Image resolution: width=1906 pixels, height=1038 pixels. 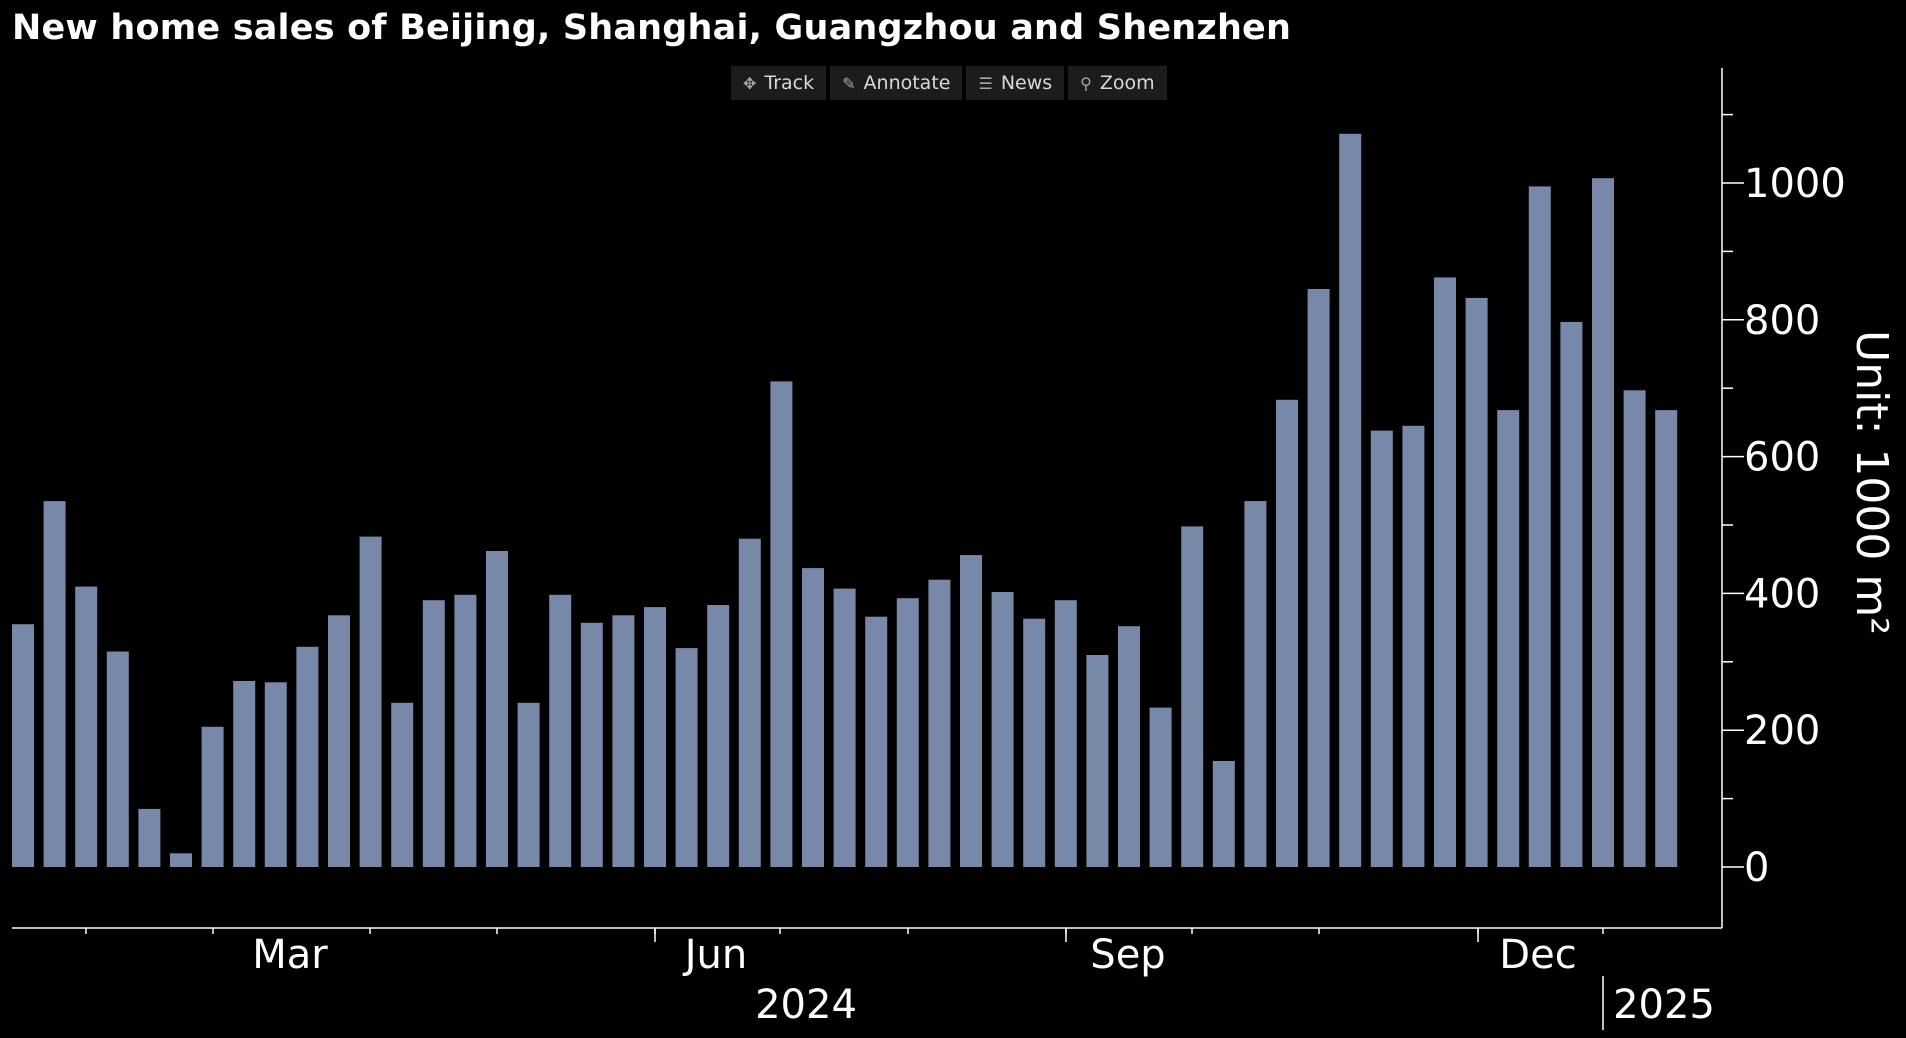 I want to click on x-month-label: Jun, so click(x=715, y=955).